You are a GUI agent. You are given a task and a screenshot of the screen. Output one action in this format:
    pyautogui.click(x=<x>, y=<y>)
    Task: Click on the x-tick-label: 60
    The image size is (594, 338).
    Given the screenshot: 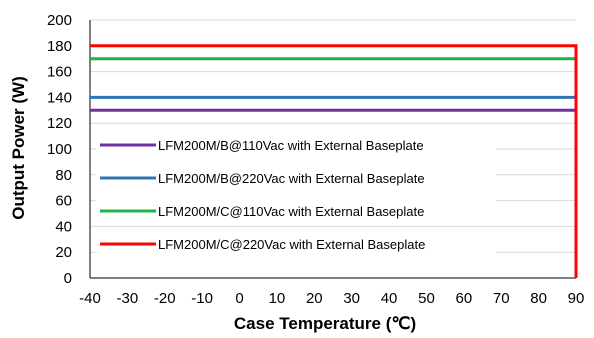 What is the action you would take?
    pyautogui.click(x=464, y=298)
    